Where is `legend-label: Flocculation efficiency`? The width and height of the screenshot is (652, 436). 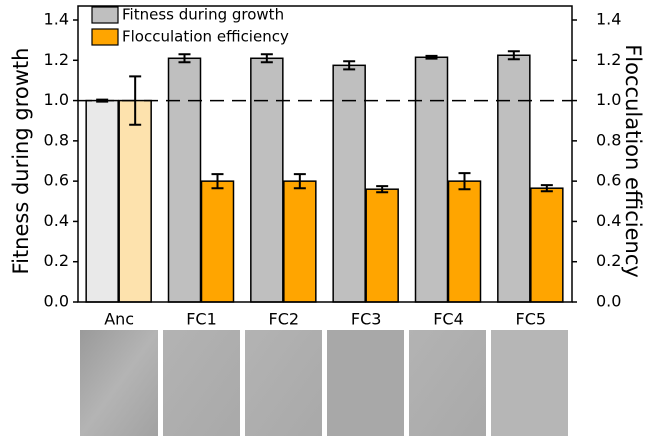 legend-label: Flocculation efficiency is located at coordinates (205, 37).